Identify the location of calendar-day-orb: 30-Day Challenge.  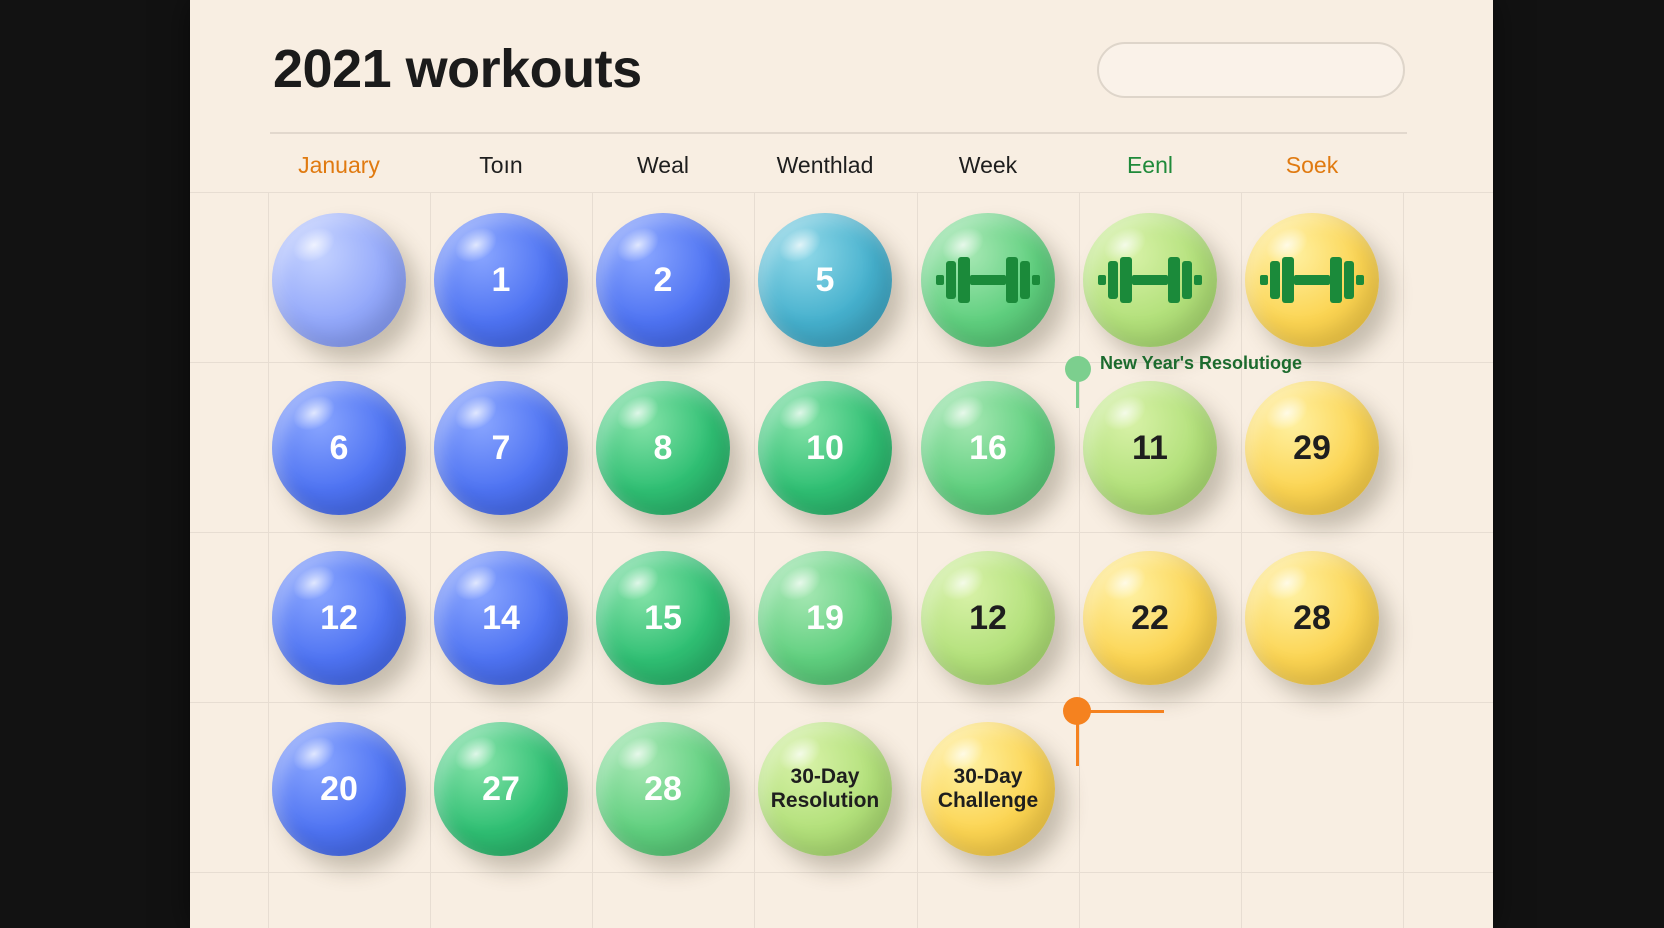
(988, 789).